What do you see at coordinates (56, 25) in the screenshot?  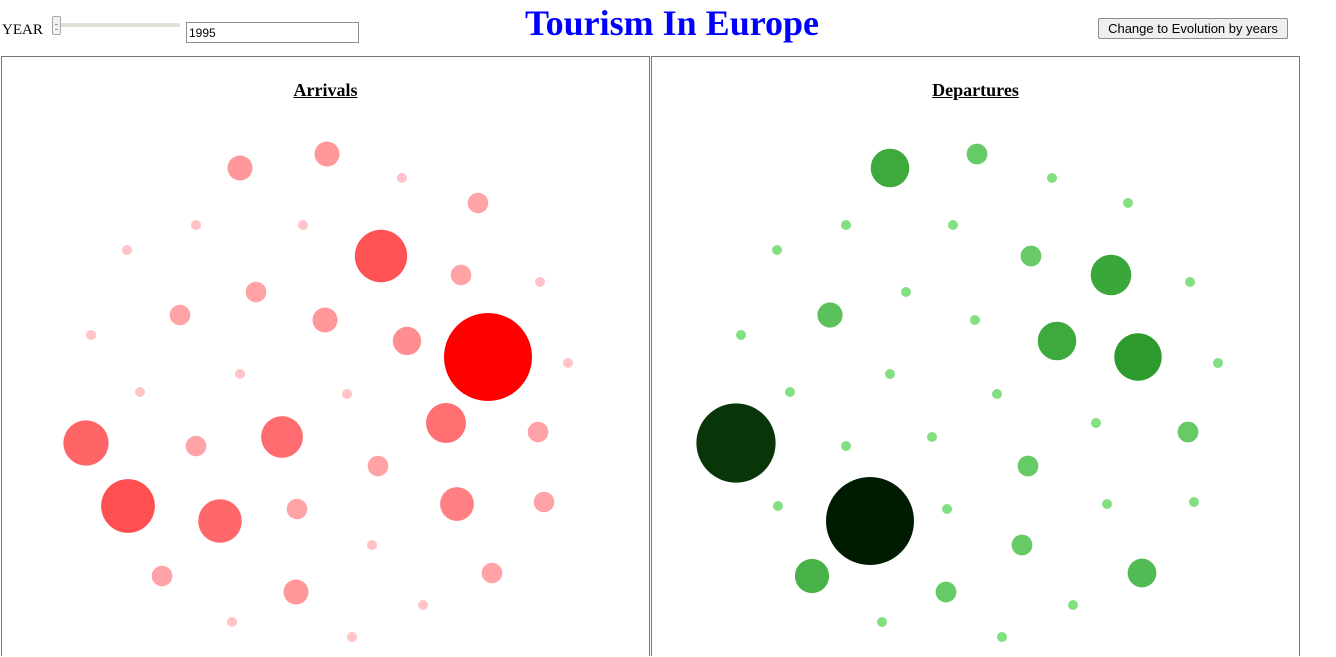 I see `year-slider-thumb` at bounding box center [56, 25].